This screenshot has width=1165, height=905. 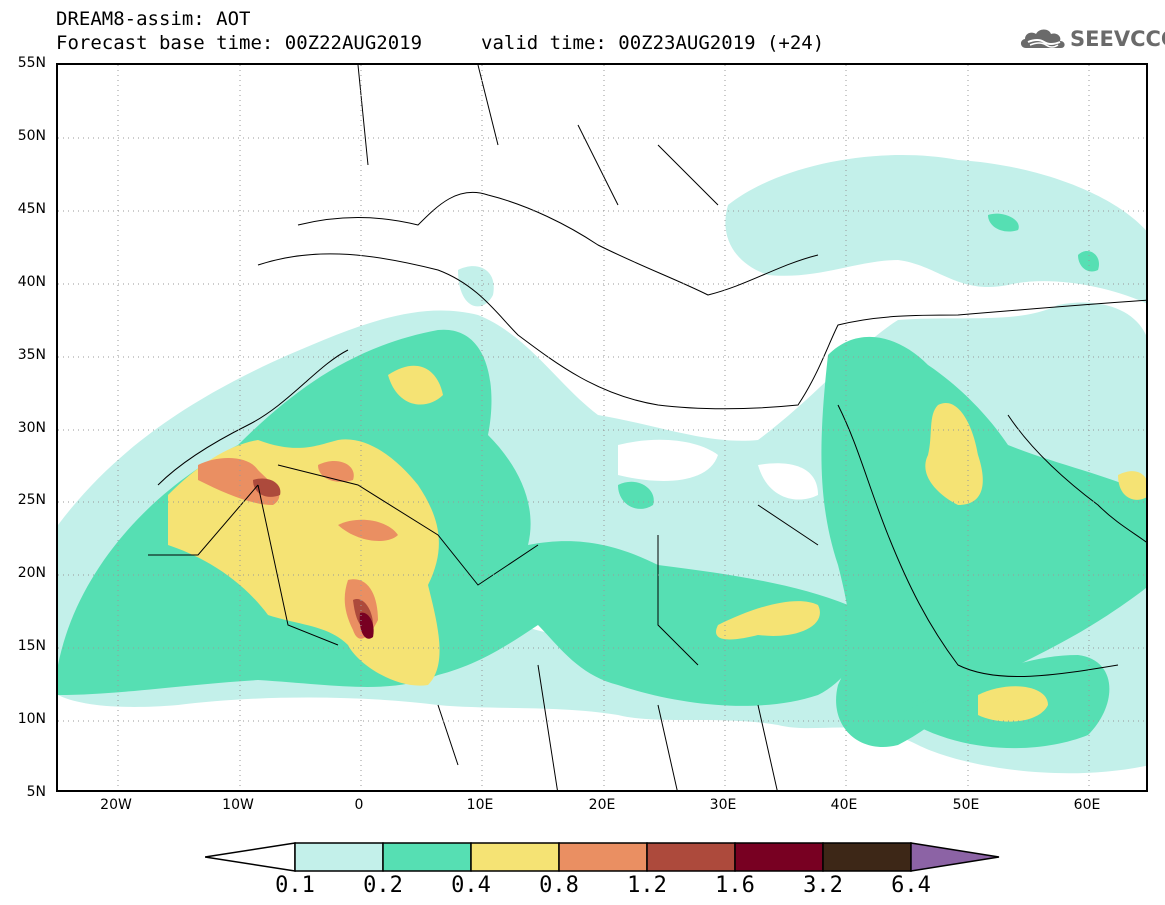 What do you see at coordinates (653, 43) in the screenshot?
I see `valid-time: valid time: 00Z23AUG2019 (+24)` at bounding box center [653, 43].